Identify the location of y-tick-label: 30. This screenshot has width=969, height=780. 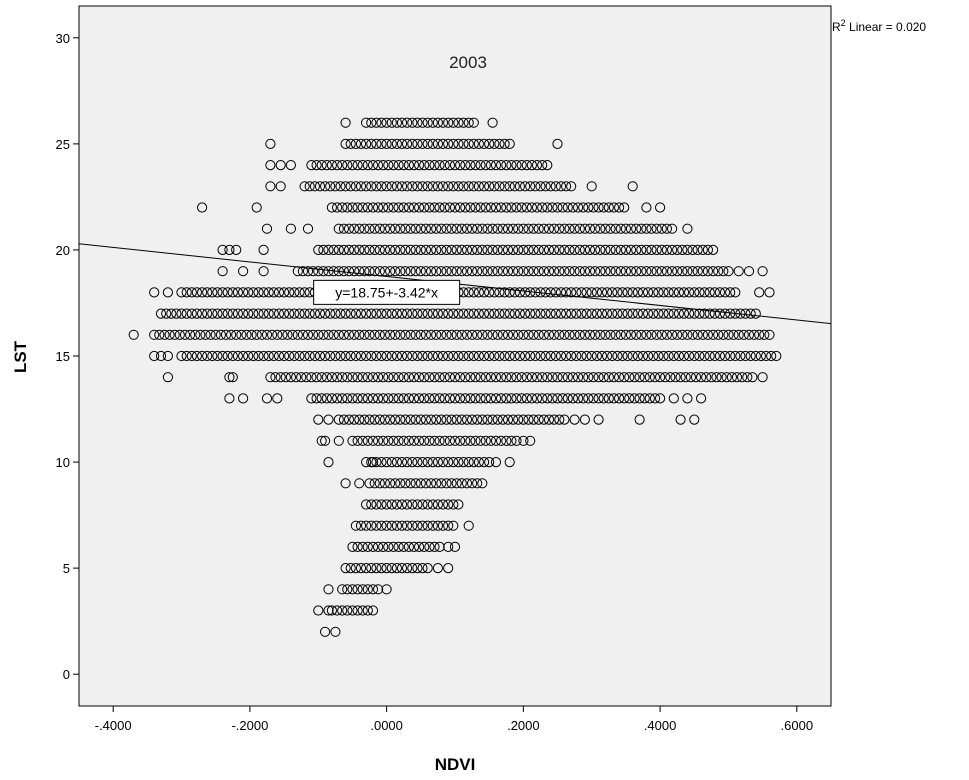
(63, 38).